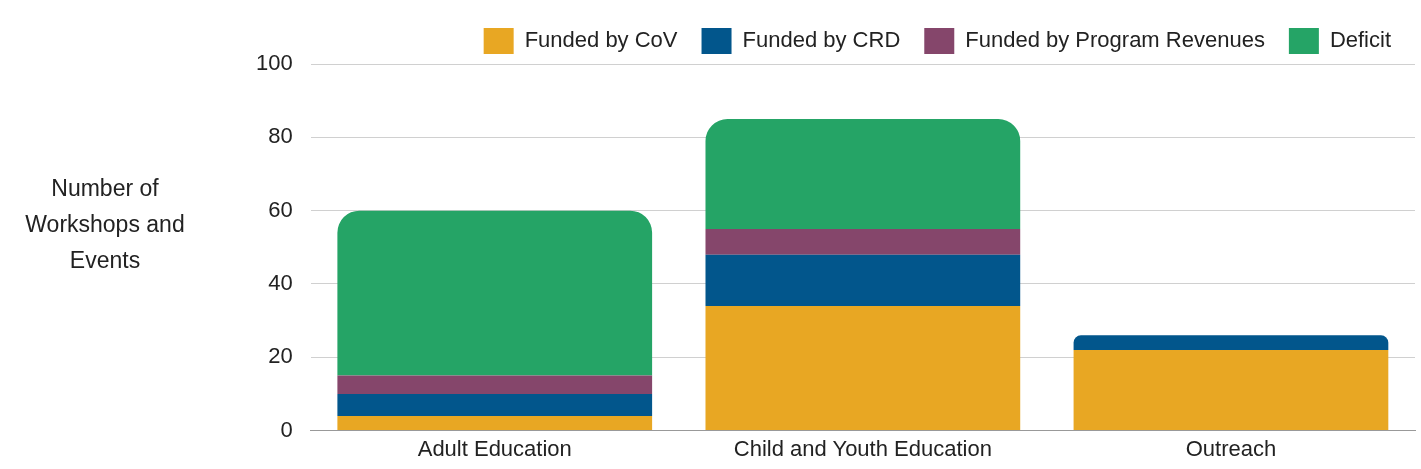  Describe the element at coordinates (821, 40) in the screenshot. I see `legend-label: Funded by CRD` at that location.